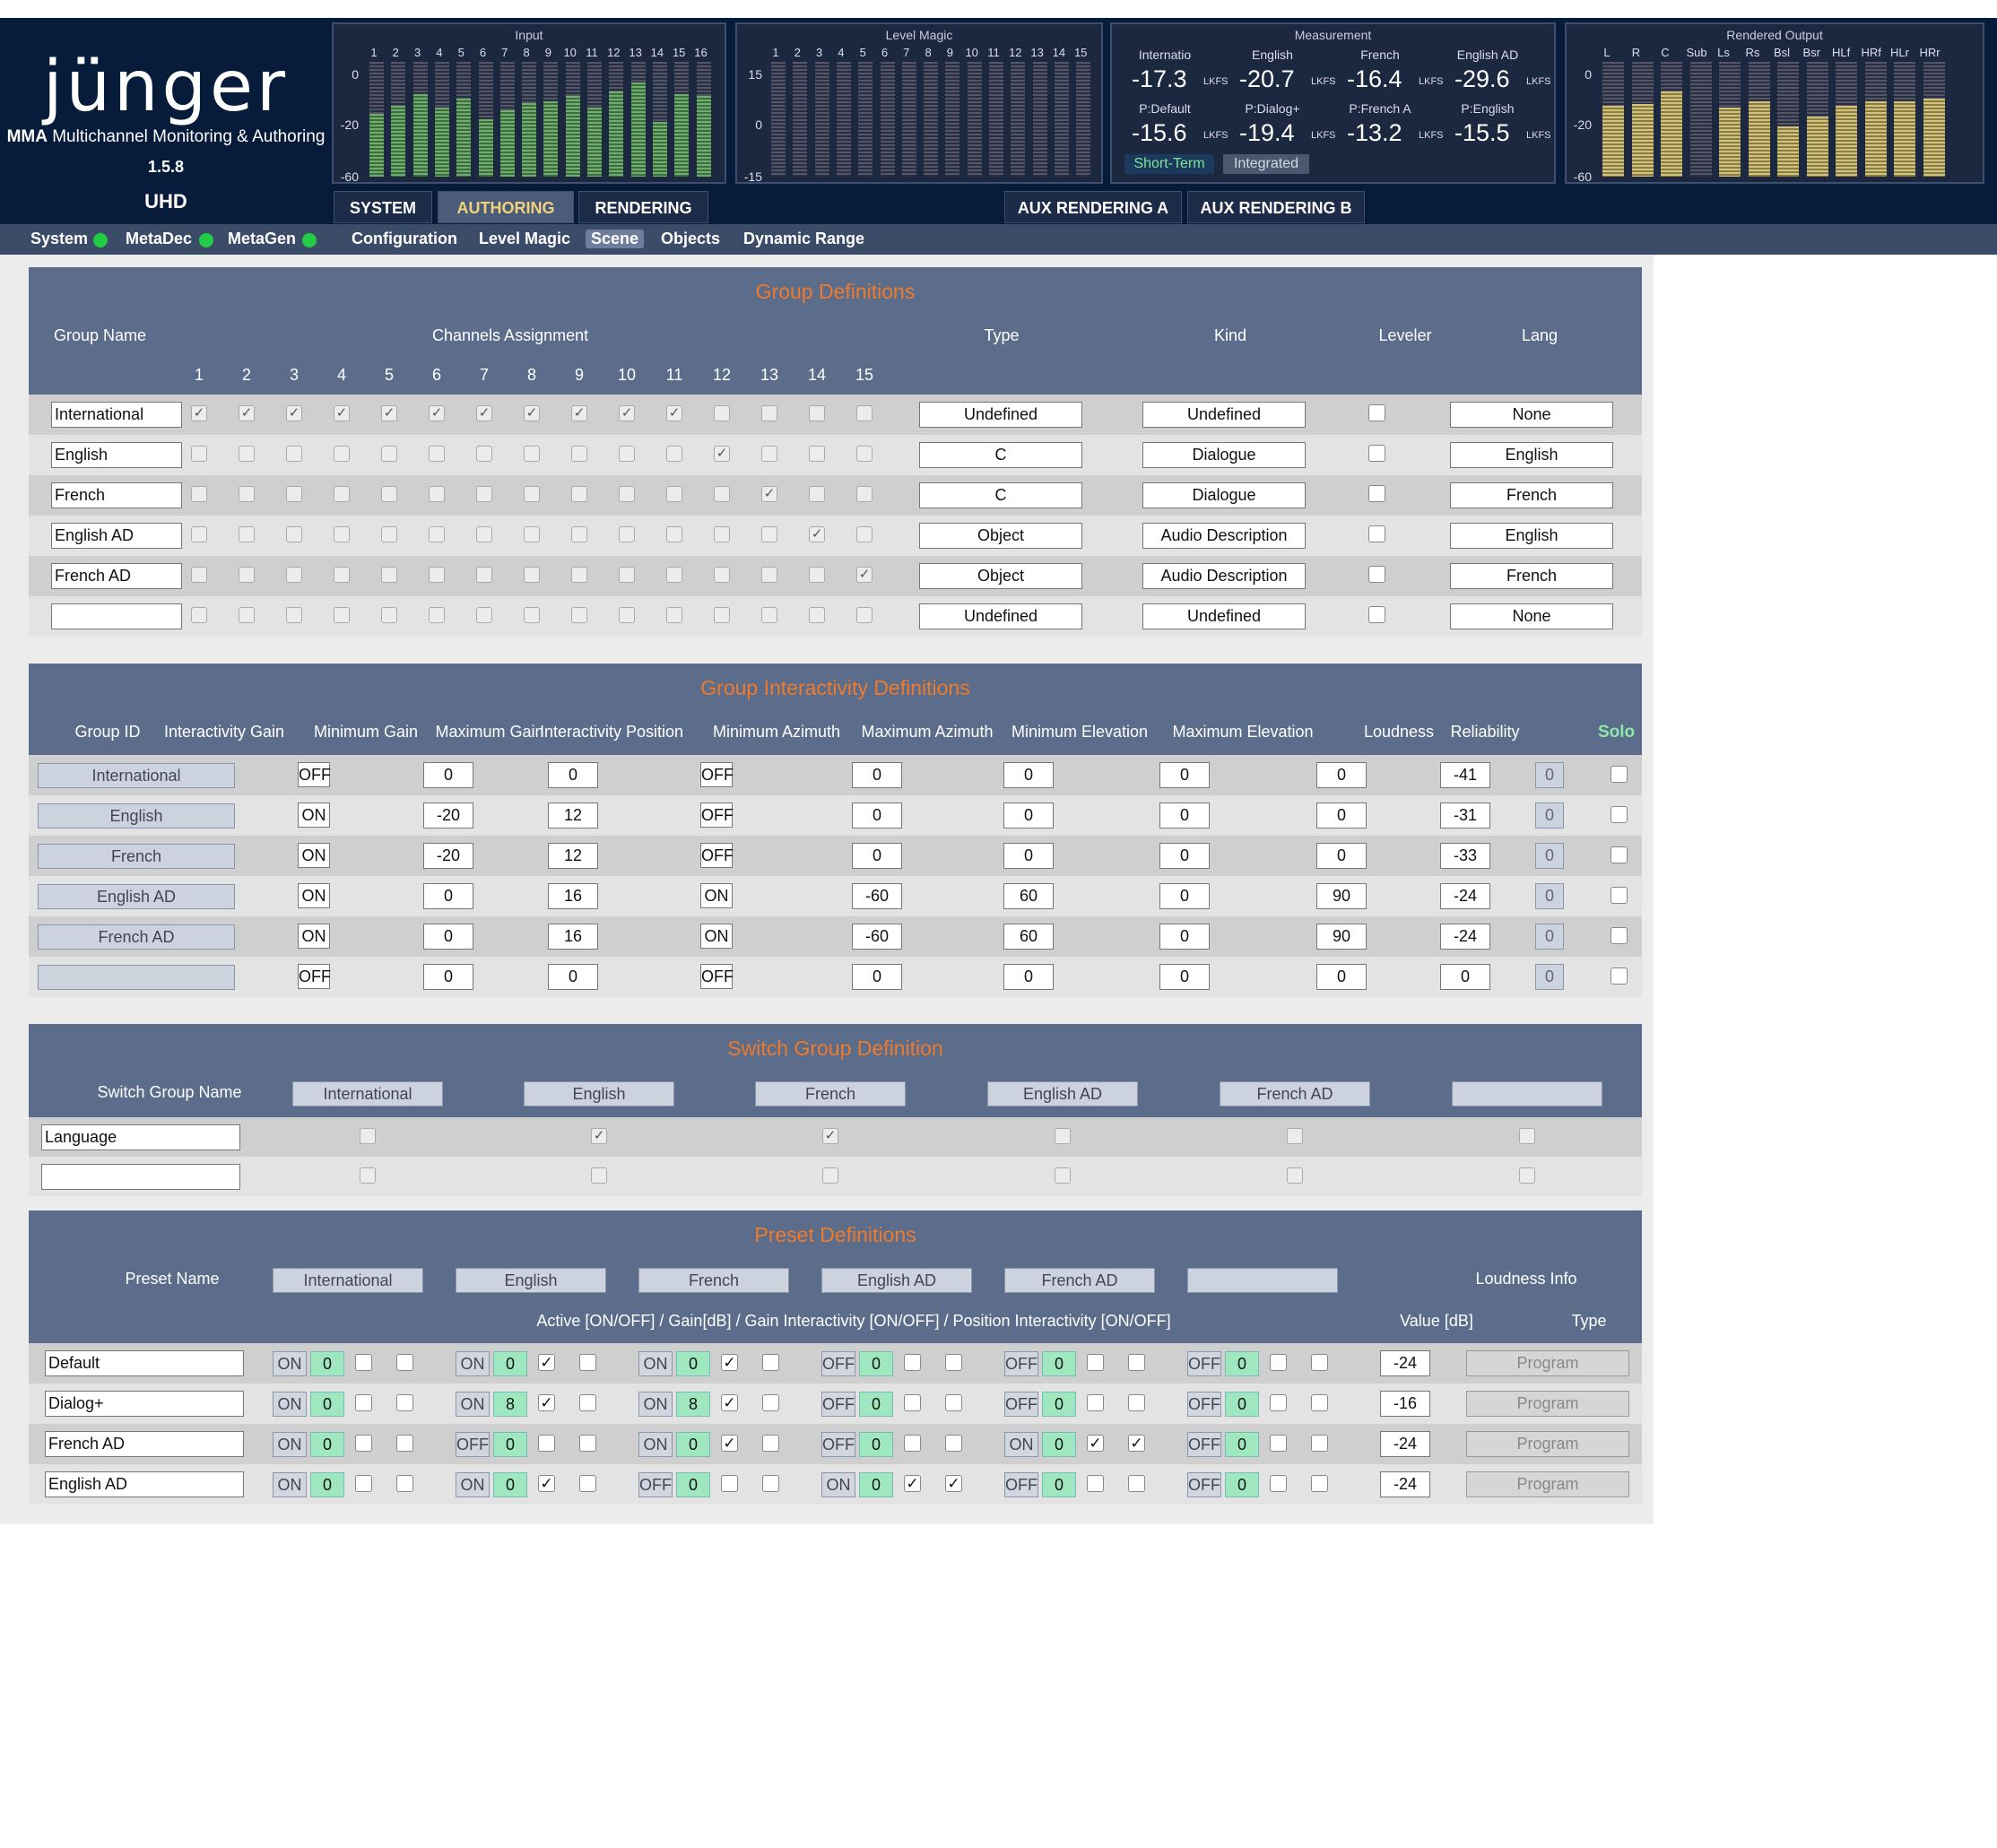  I want to click on short-term-button: Short-Term, so click(1169, 164).